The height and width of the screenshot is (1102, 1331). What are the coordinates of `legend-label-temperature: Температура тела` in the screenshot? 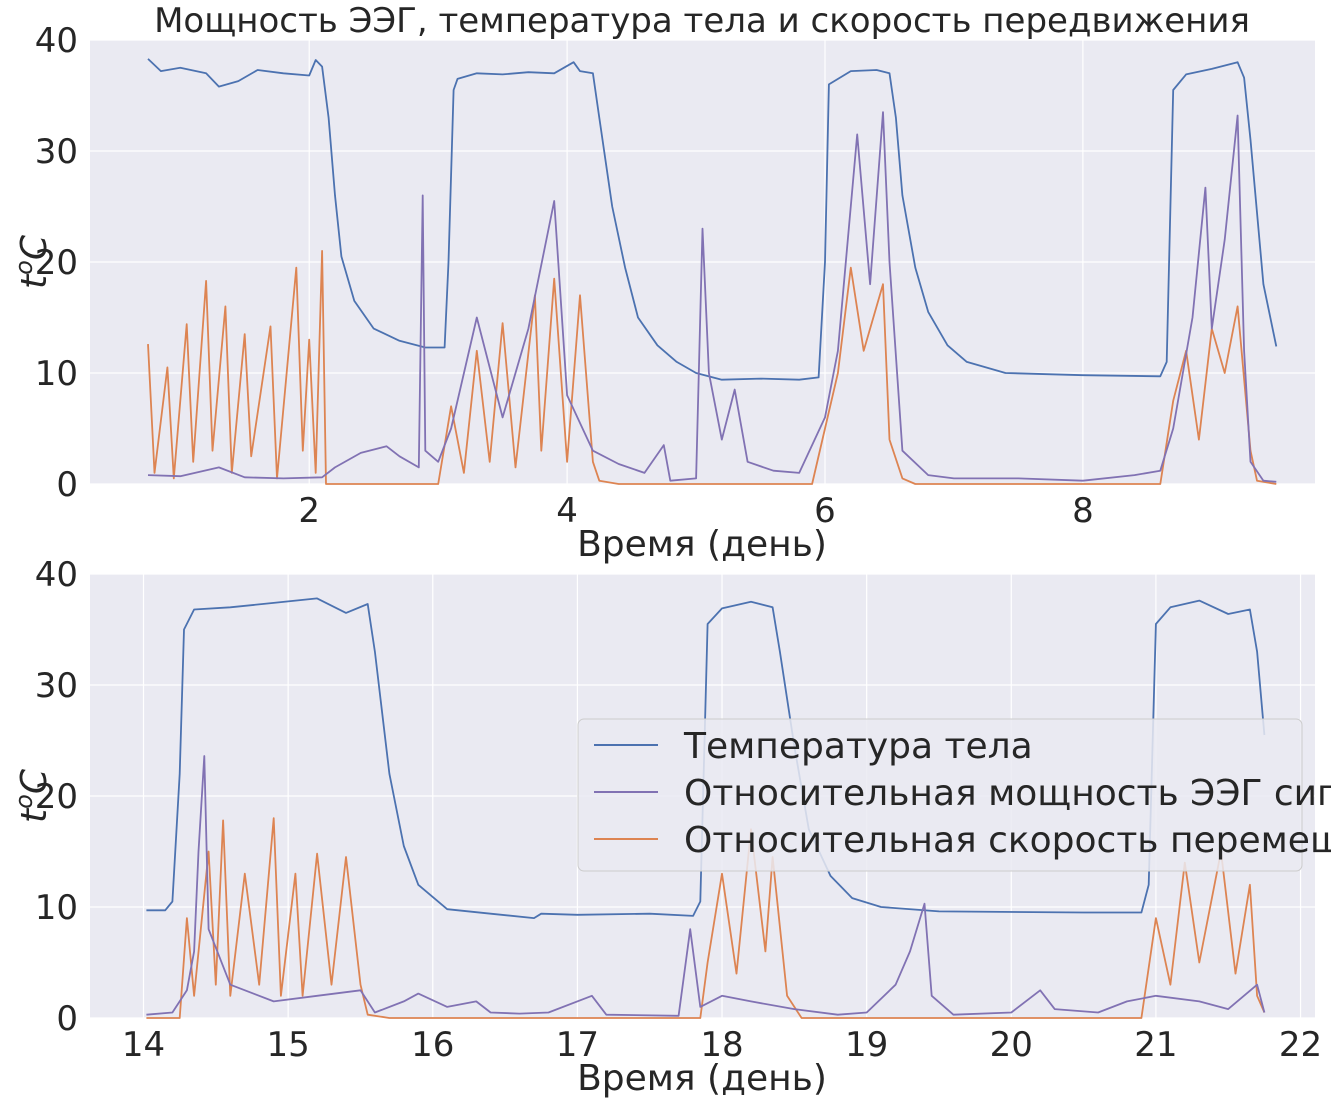 It's located at (858, 746).